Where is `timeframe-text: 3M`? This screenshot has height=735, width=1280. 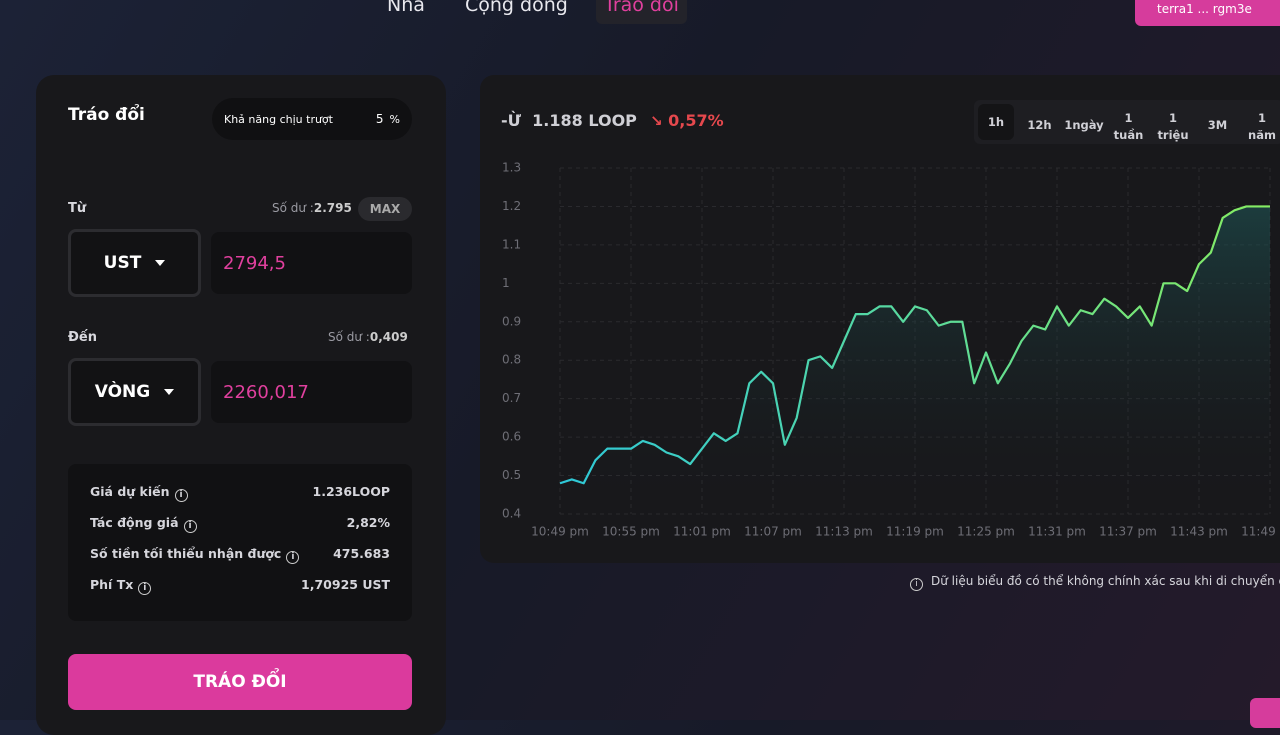
timeframe-text: 3M is located at coordinates (1217, 125).